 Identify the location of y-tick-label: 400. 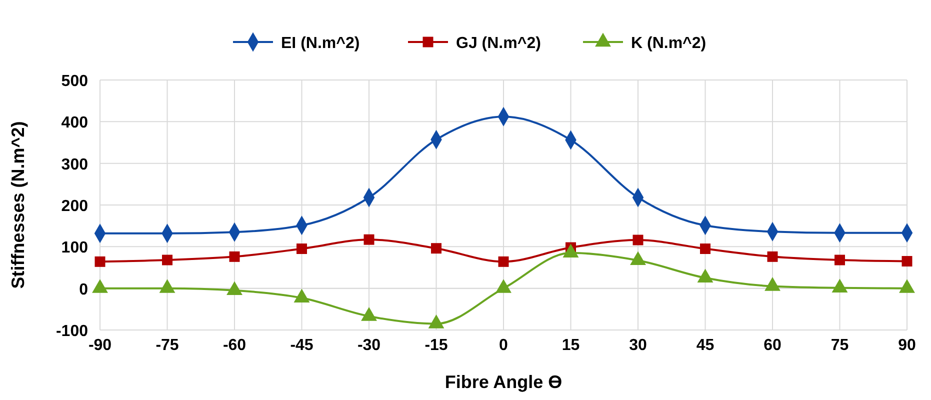
(74, 123).